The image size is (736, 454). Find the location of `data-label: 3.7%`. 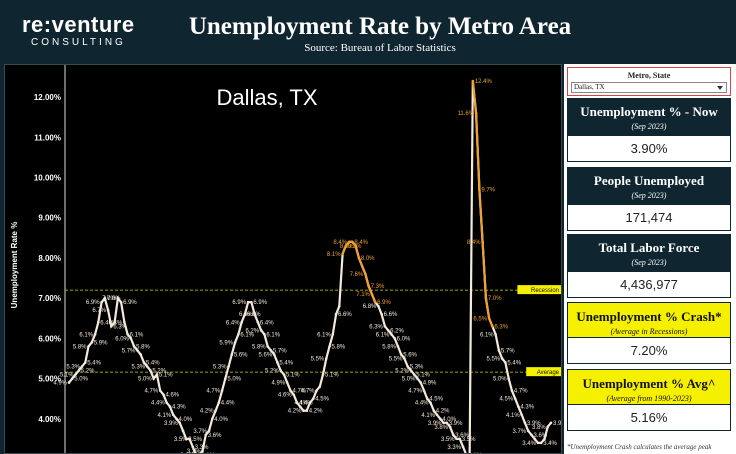

data-label: 3.7% is located at coordinates (200, 432).